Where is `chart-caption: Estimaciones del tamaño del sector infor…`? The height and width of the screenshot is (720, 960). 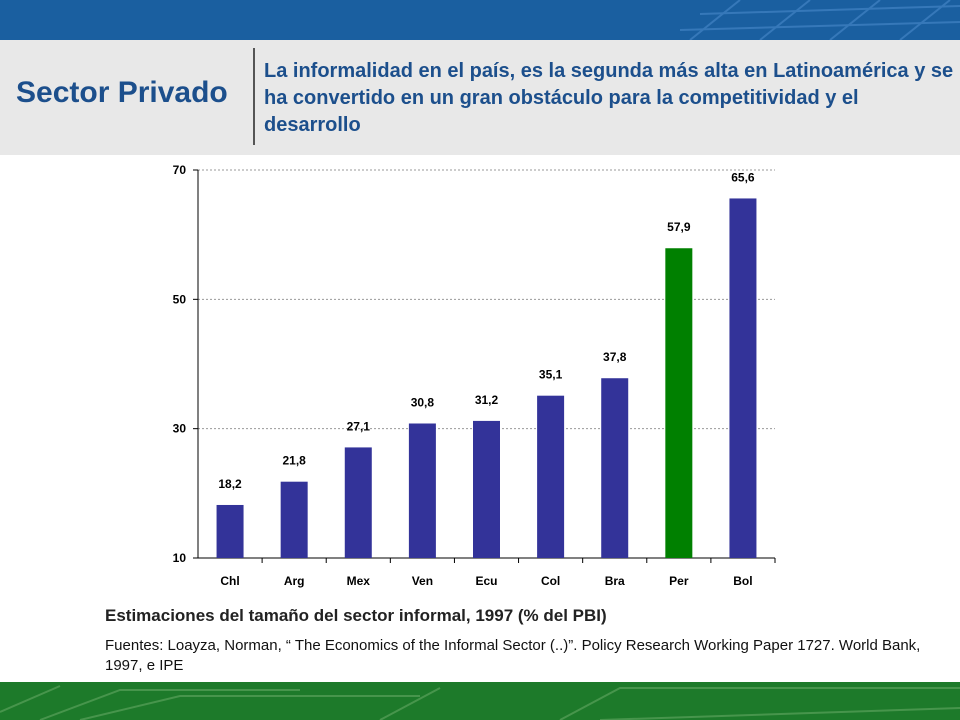
chart-caption: Estimaciones del tamaño del sector infor… is located at coordinates (356, 615).